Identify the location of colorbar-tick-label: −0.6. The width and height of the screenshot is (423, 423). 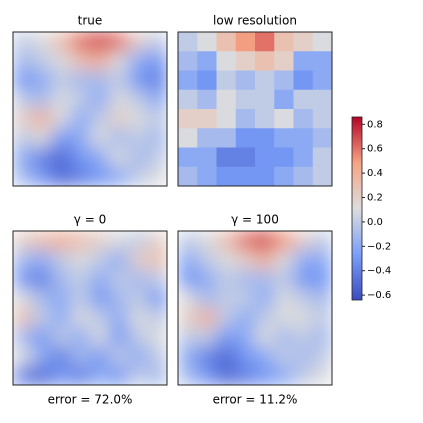
(379, 295).